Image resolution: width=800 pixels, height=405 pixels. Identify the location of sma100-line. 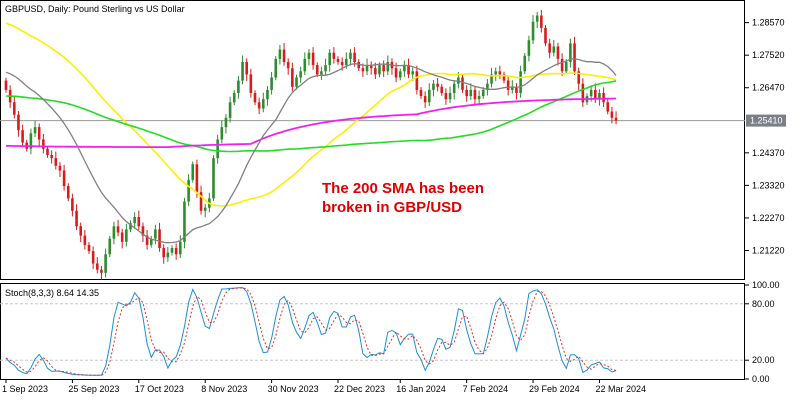
(311, 116).